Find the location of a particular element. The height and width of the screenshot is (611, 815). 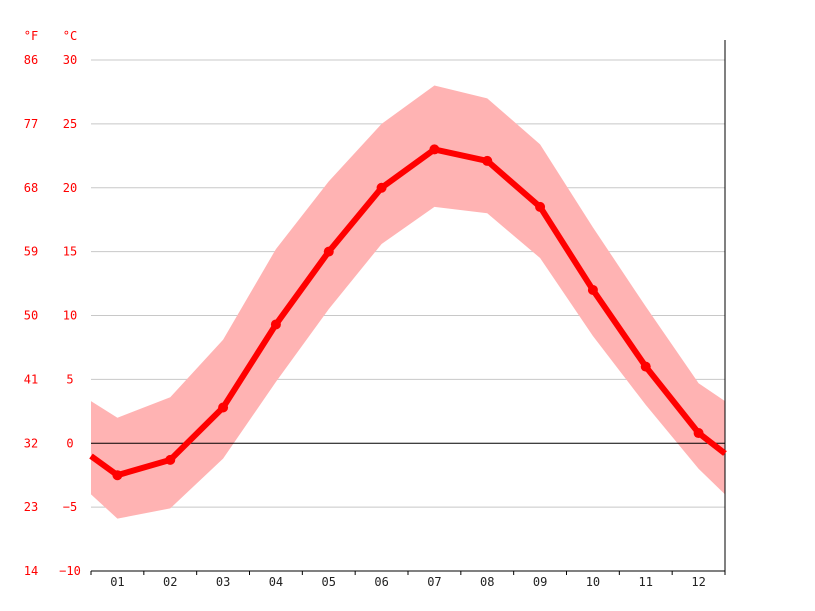

unit-fahrenheit-label: °F is located at coordinates (31, 36).